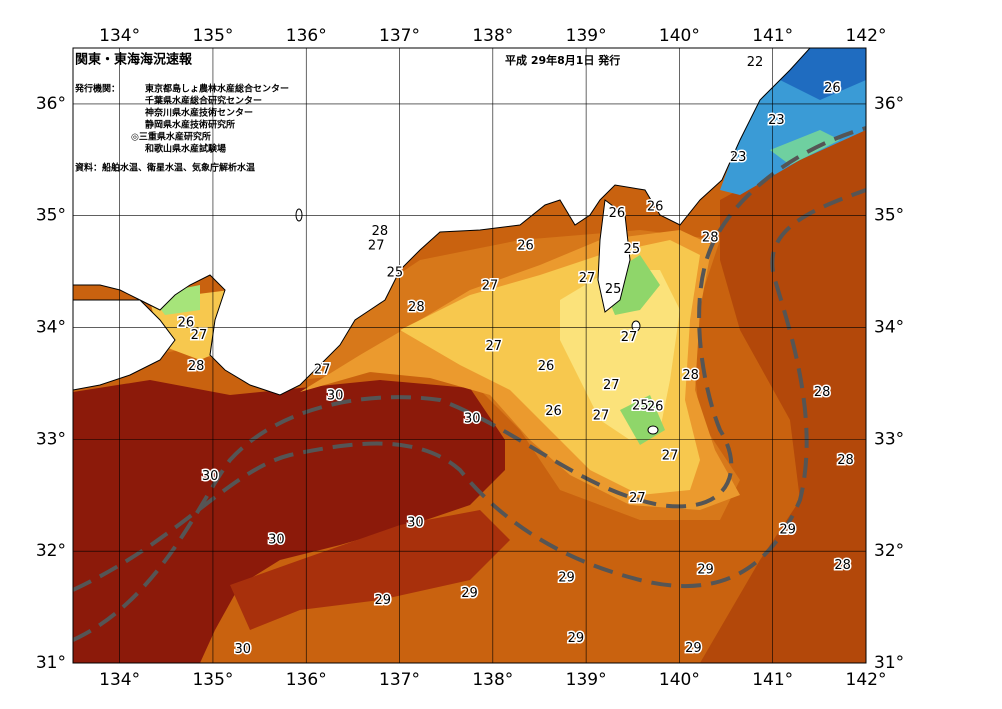 Image resolution: width=1002 pixels, height=709 pixels. I want to click on issuer: 静岡県水産技術研究所, so click(190, 125).